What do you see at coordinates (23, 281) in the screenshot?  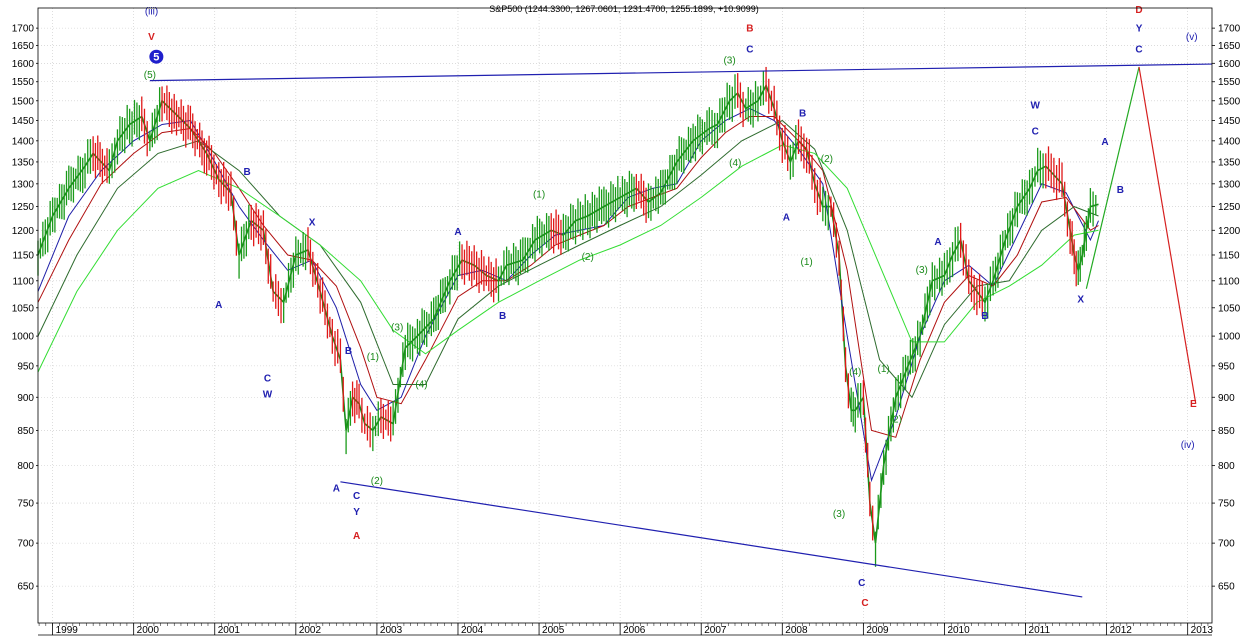 I see `y-tick-label-left: 1100` at bounding box center [23, 281].